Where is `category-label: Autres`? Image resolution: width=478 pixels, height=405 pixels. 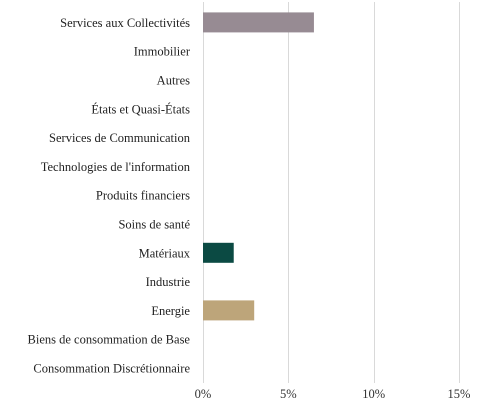 category-label: Autres is located at coordinates (173, 81).